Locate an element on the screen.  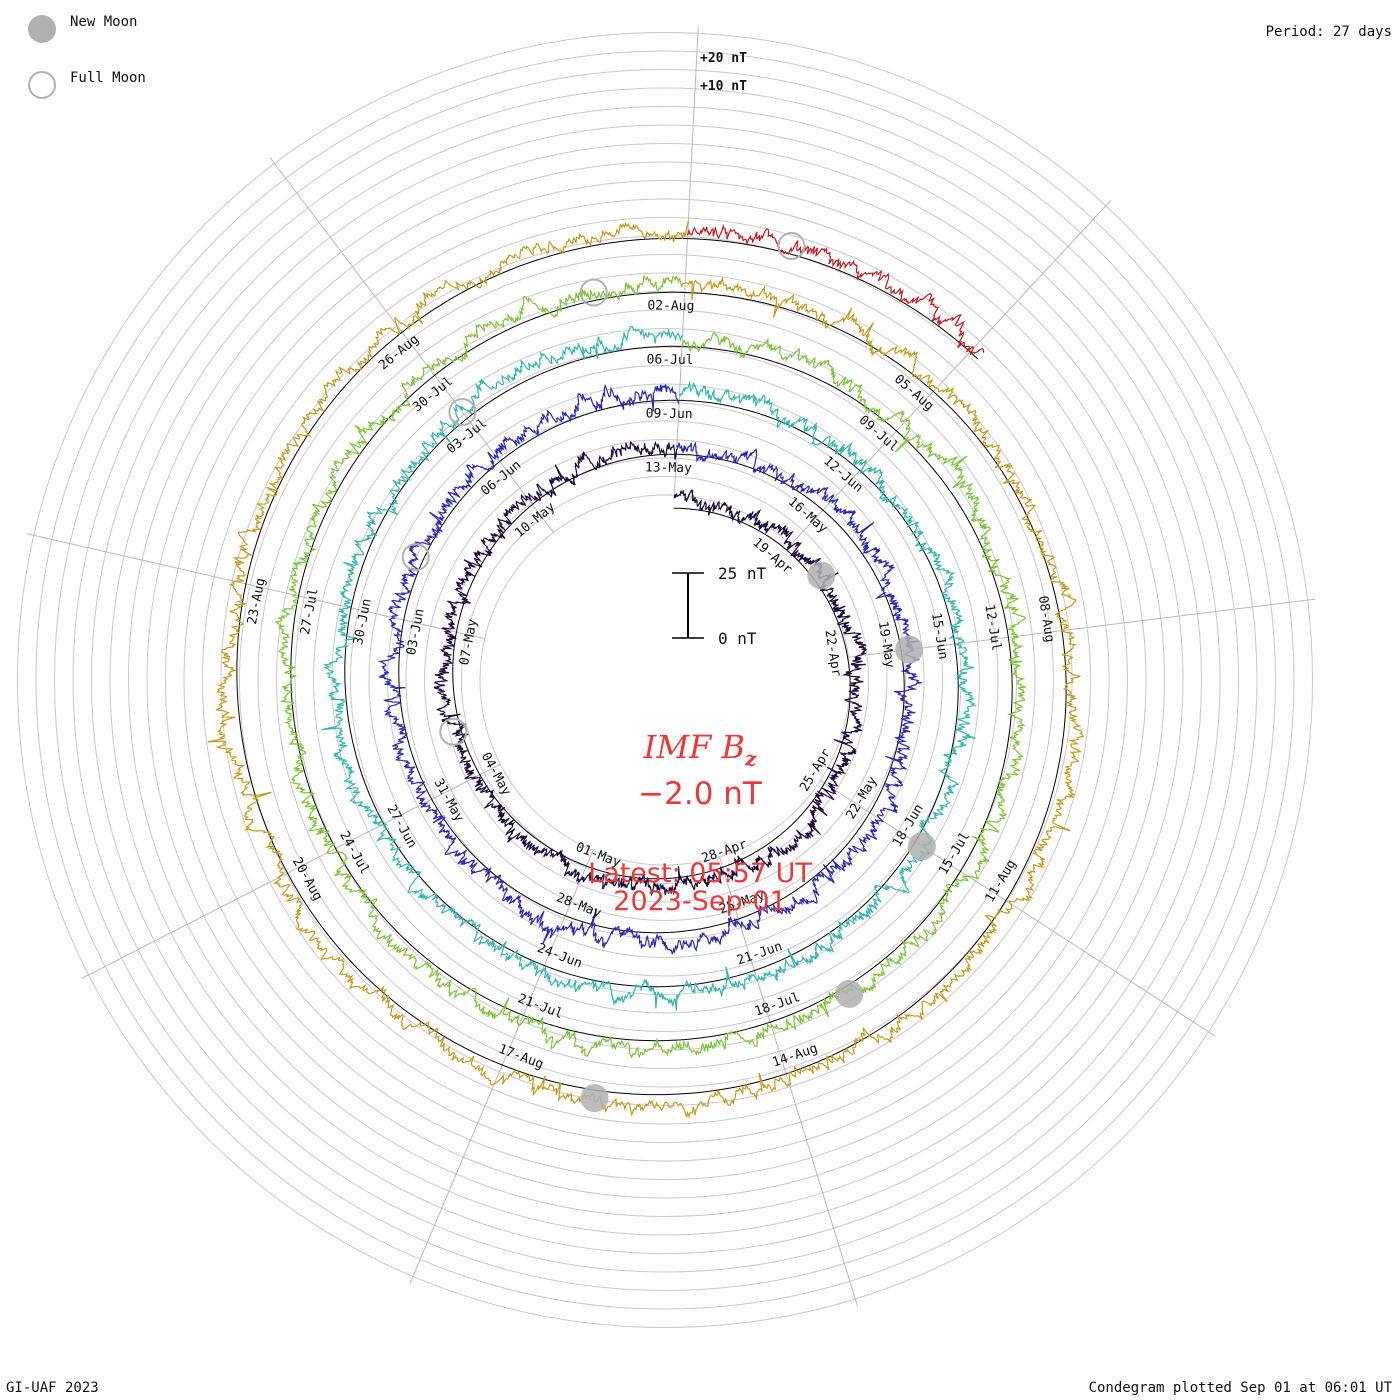
ring-scale-label: +20 nT is located at coordinates (723, 58).